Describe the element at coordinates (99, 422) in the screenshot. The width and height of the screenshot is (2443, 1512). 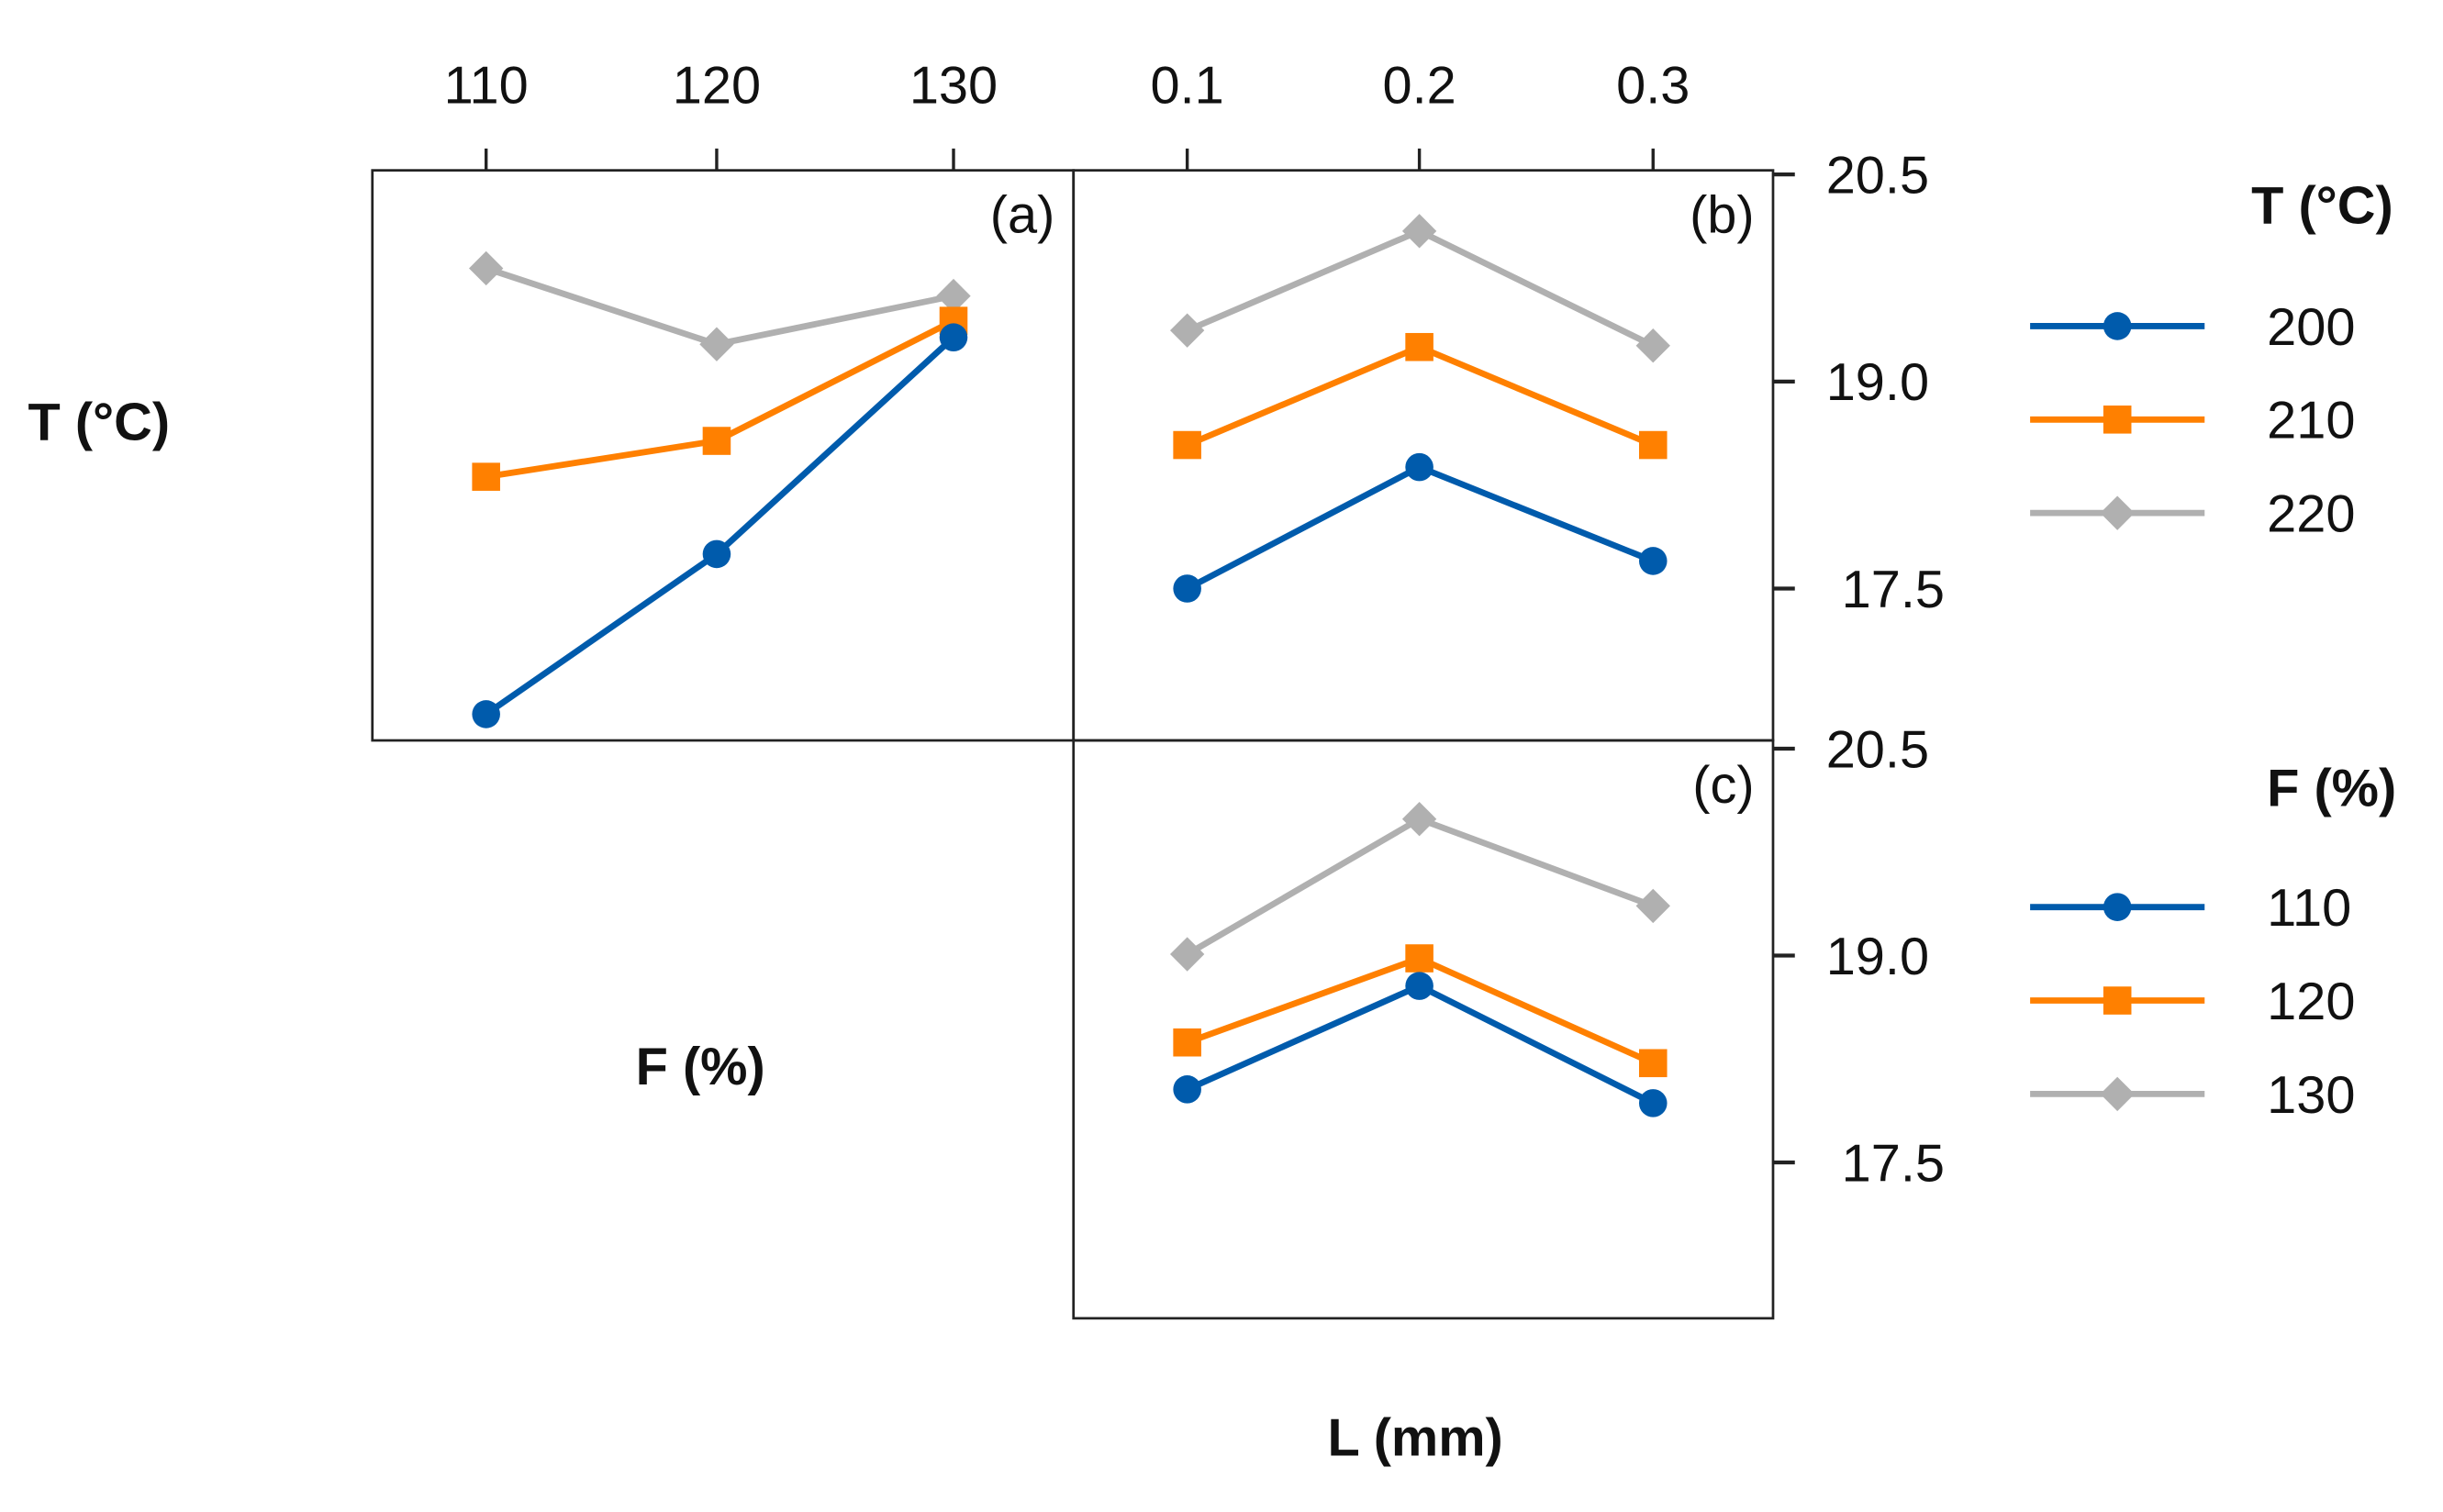
I see `panel-a-ylabel: T (°C)` at that location.